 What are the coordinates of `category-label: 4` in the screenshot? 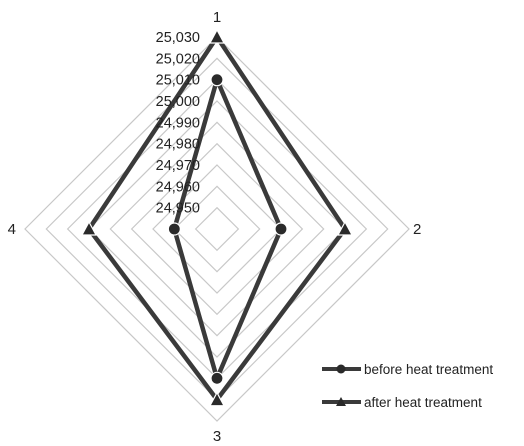 It's located at (12, 229).